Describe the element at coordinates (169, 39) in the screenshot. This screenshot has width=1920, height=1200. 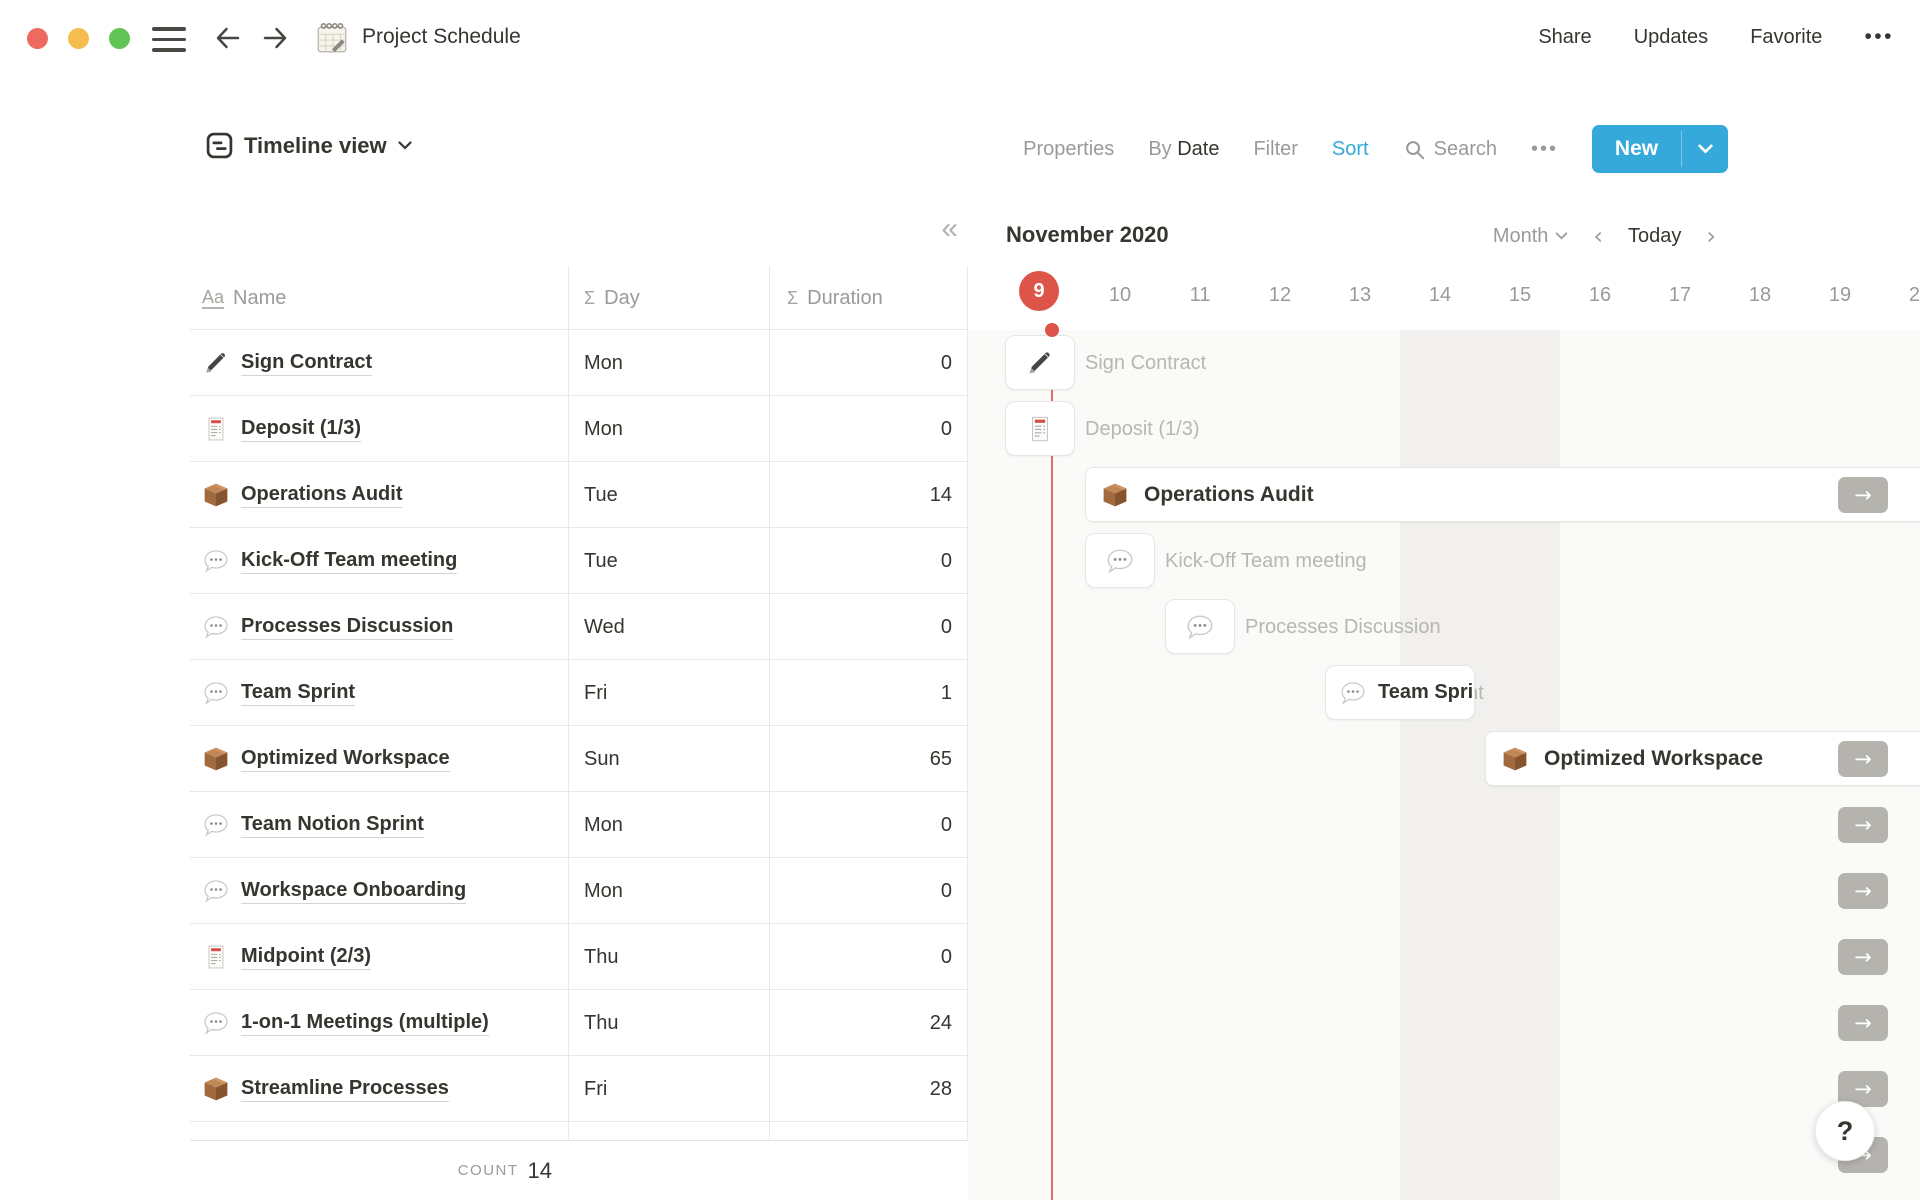
I see `sidebar-menu-icon` at that location.